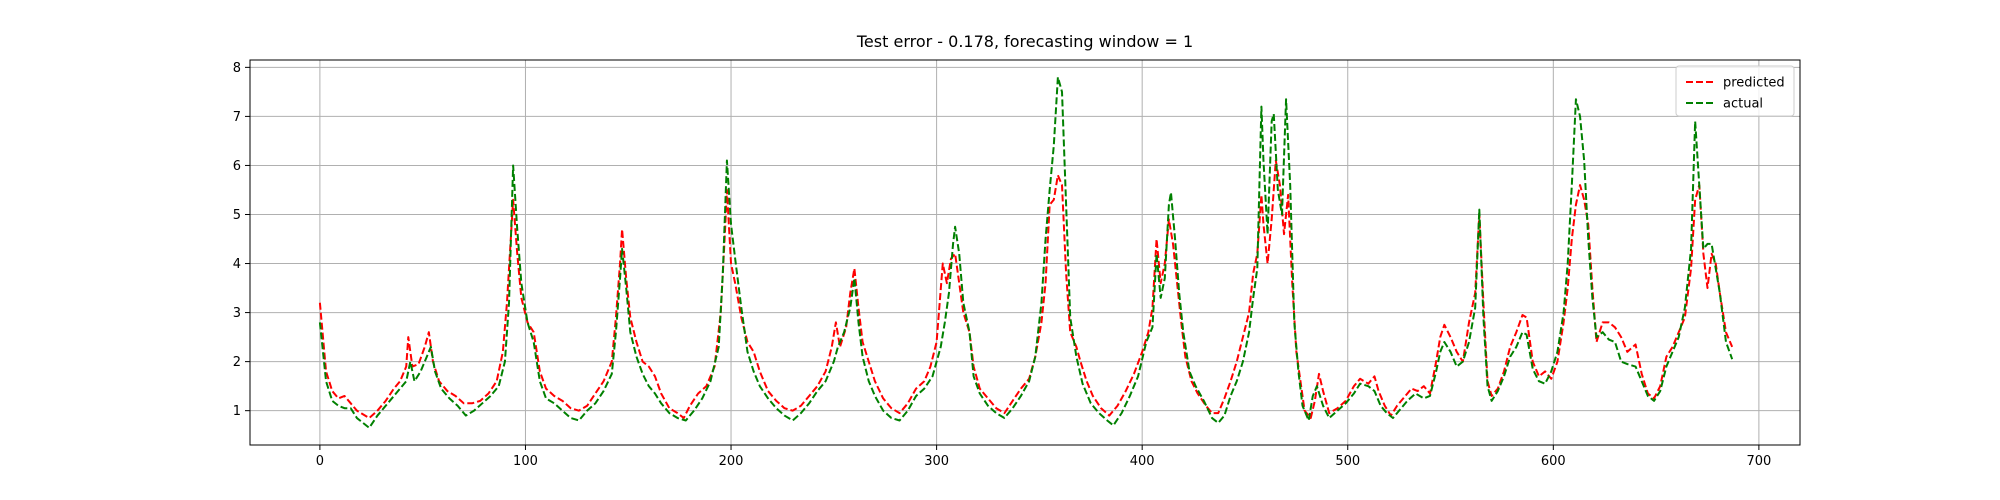 The image size is (2000, 500). I want to click on x-tick-label: 100, so click(525, 461).